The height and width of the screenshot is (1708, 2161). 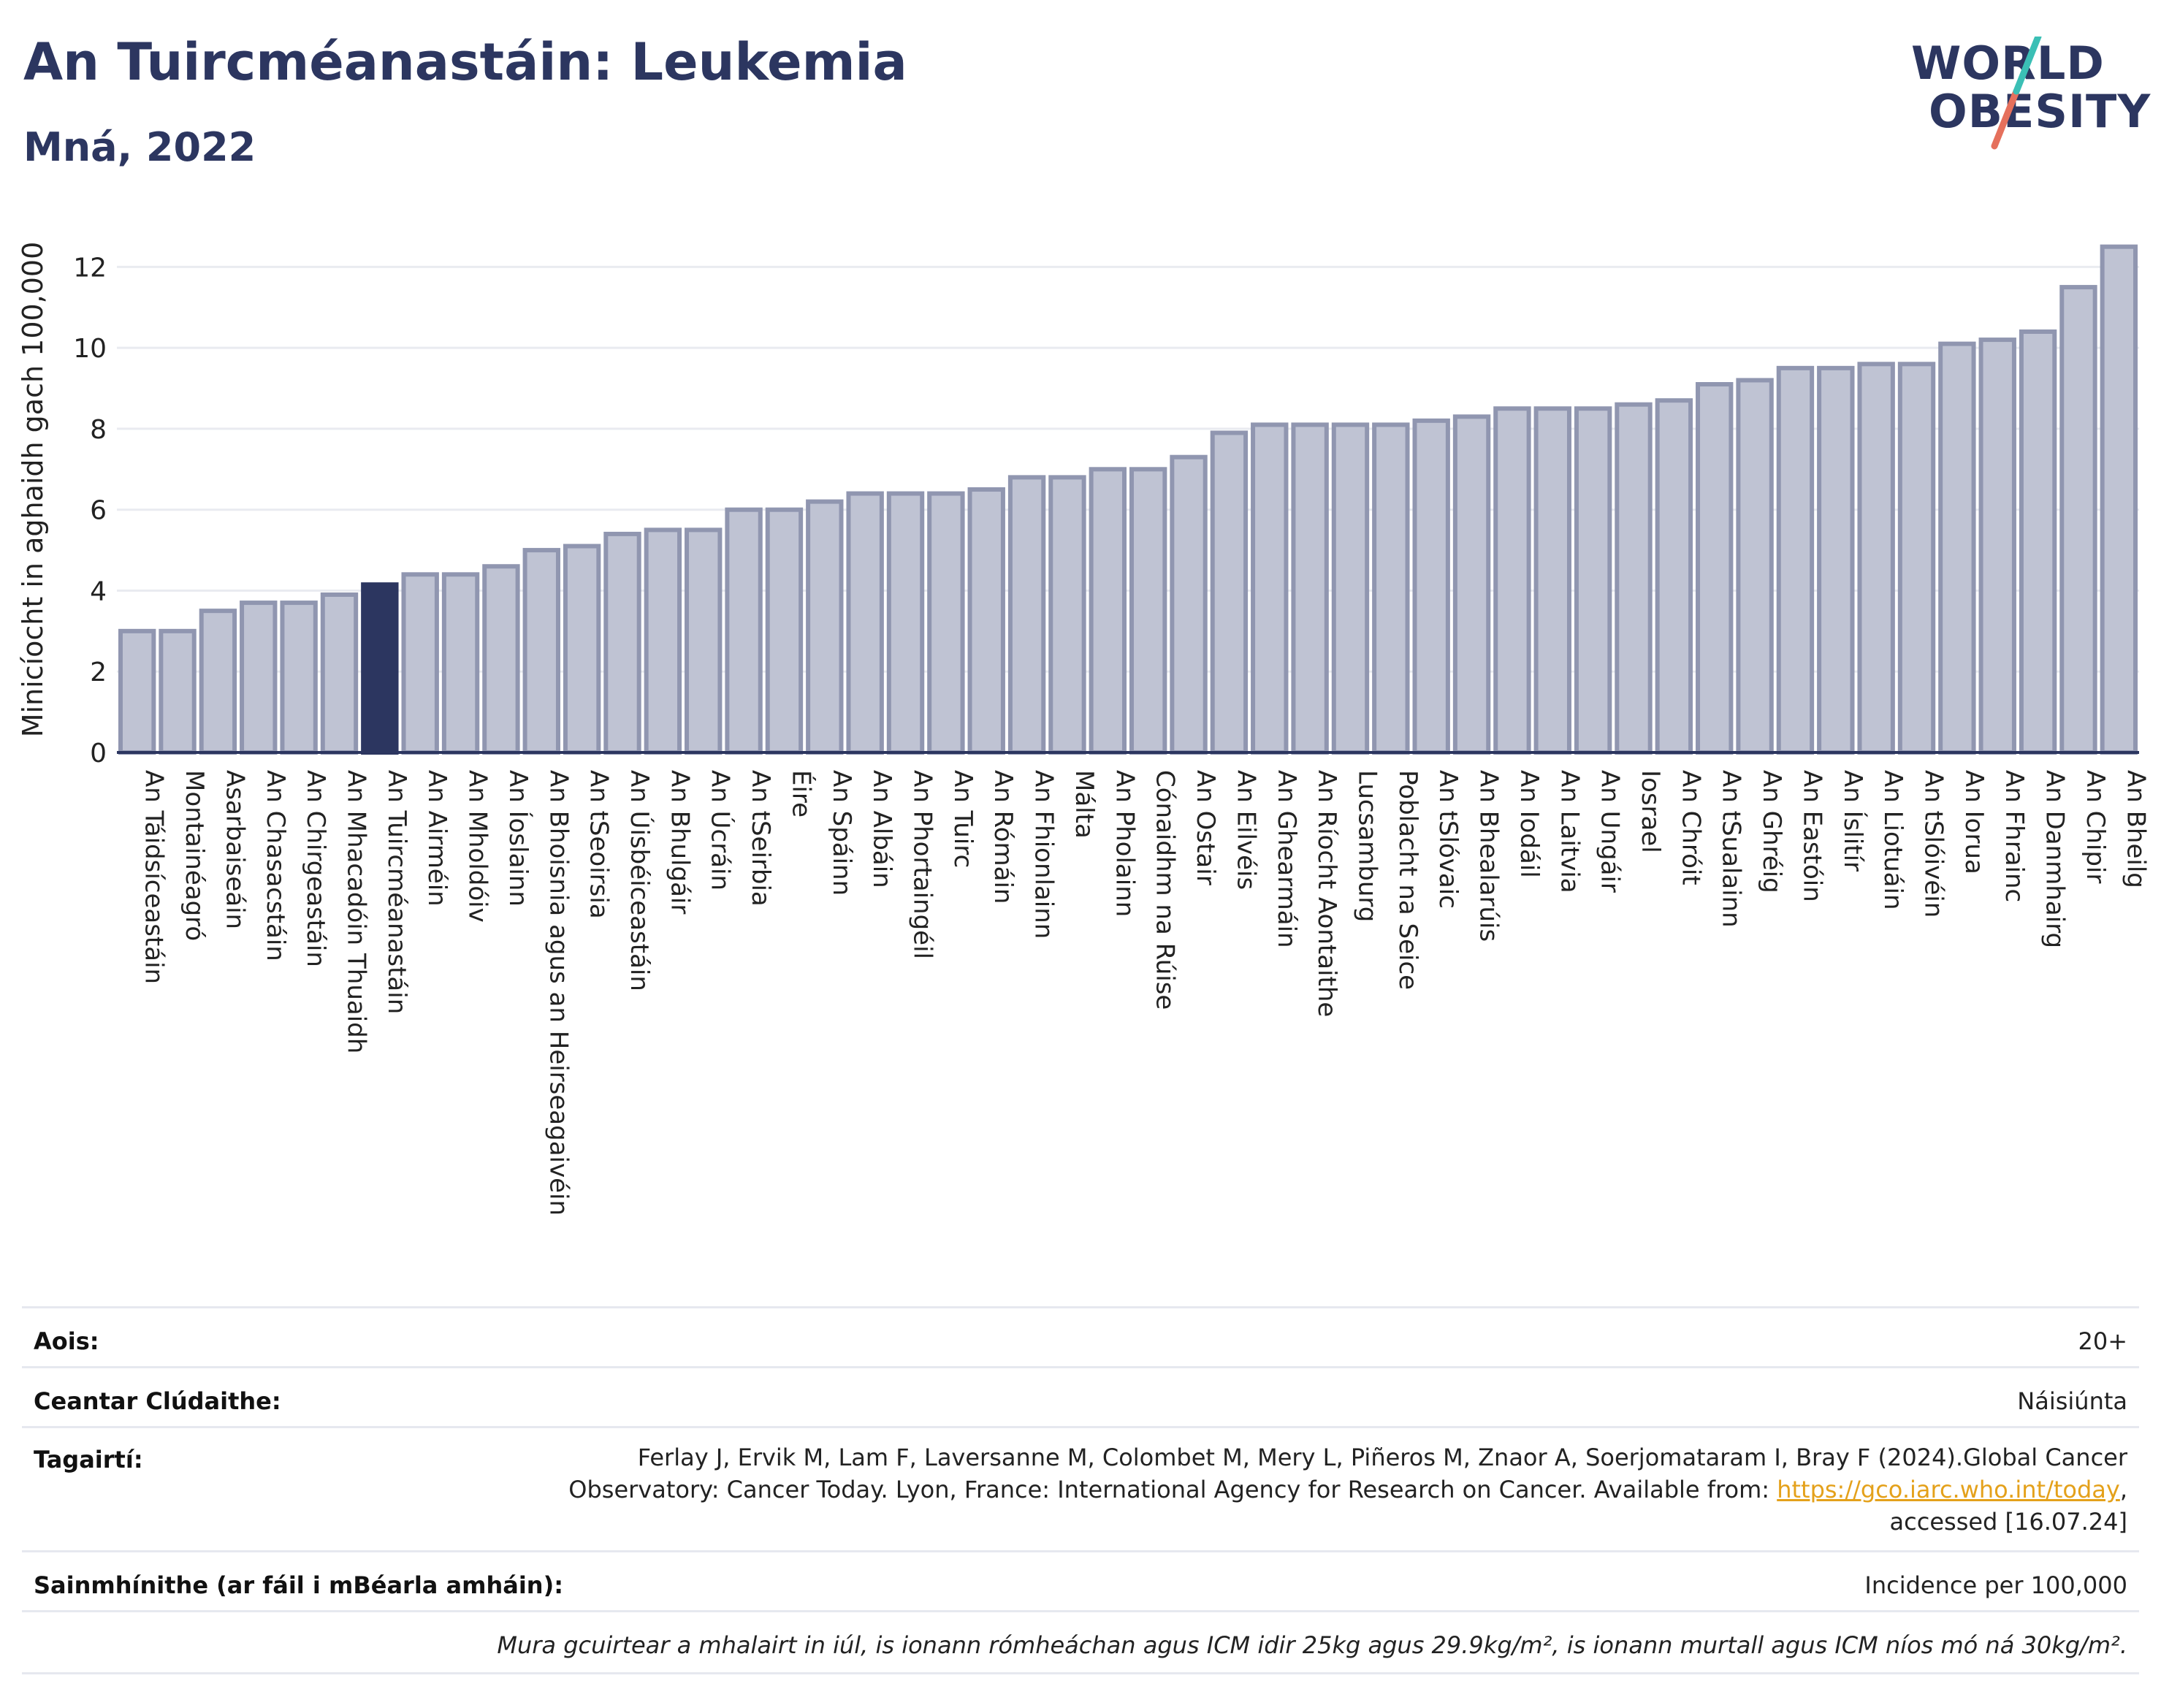 I want to click on y-axis-label: Minicíocht in aghaidh gach 100,000, so click(x=33, y=490).